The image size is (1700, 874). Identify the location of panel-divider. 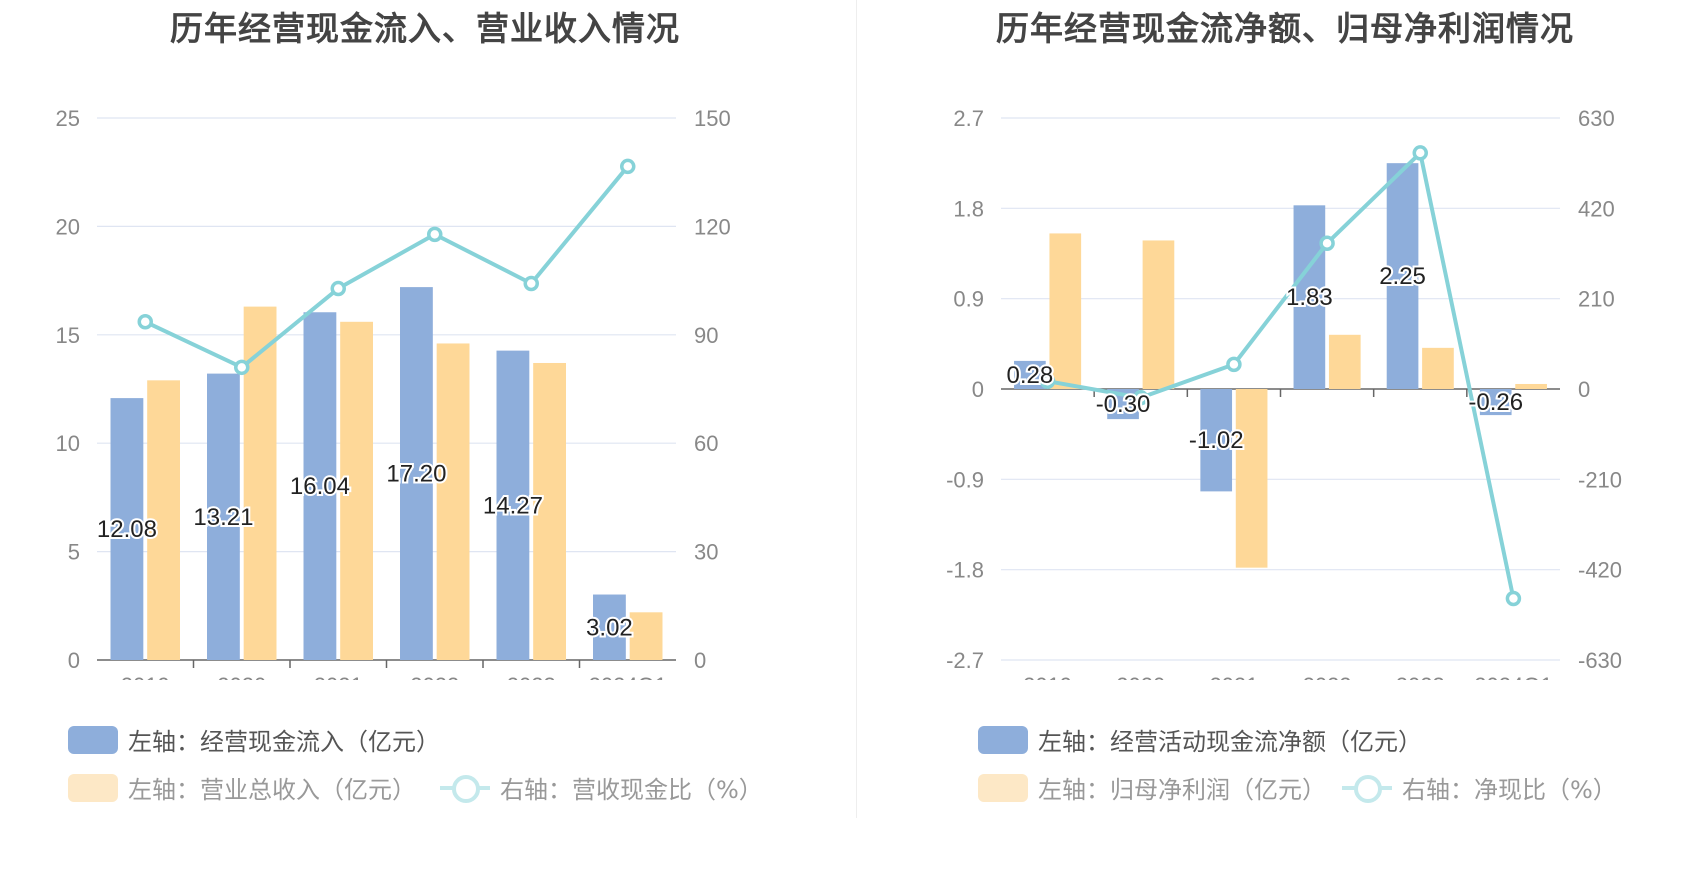
(856, 409).